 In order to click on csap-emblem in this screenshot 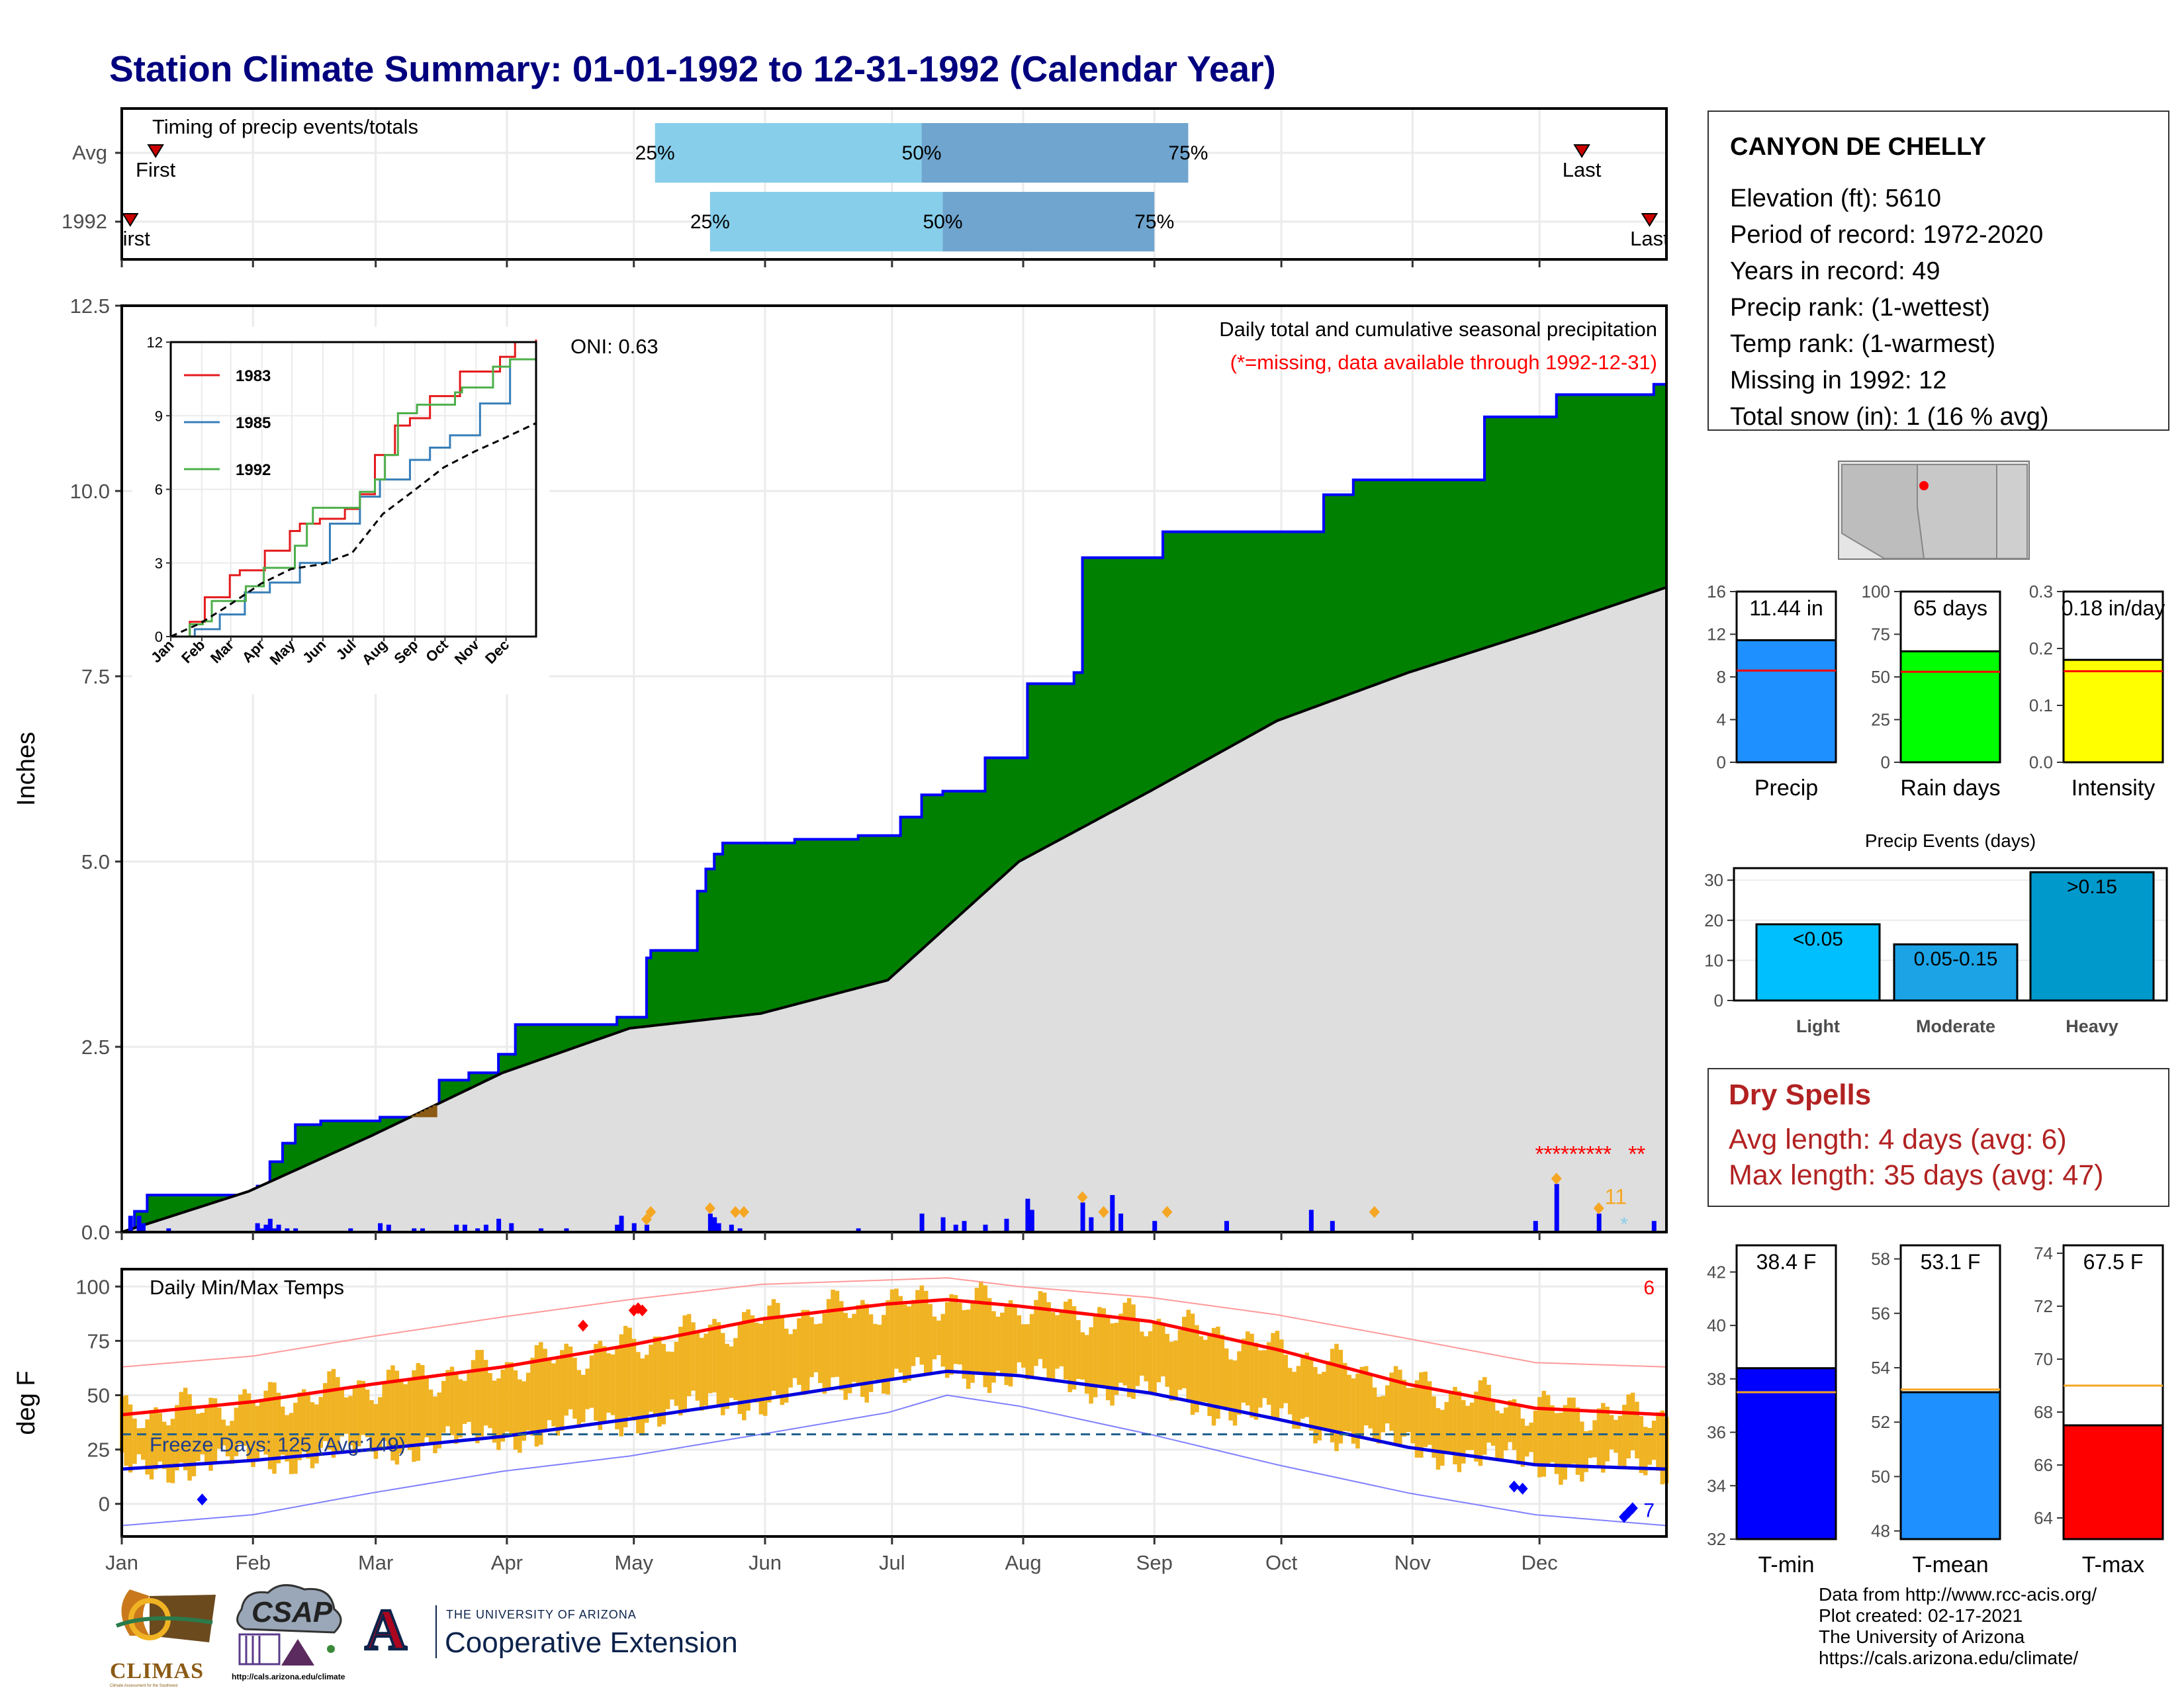, I will do `click(289, 1625)`.